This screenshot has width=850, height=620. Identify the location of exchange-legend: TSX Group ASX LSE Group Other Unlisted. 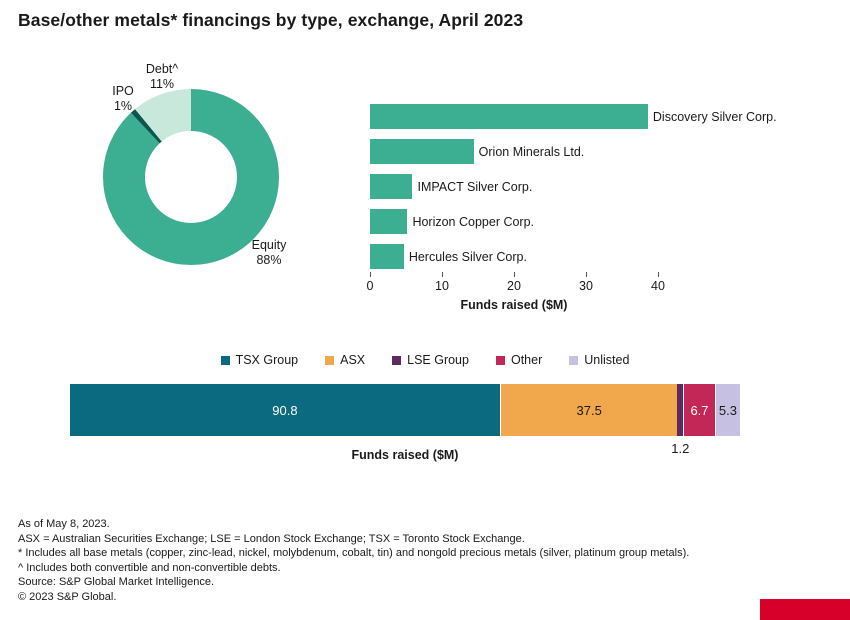
(425, 360).